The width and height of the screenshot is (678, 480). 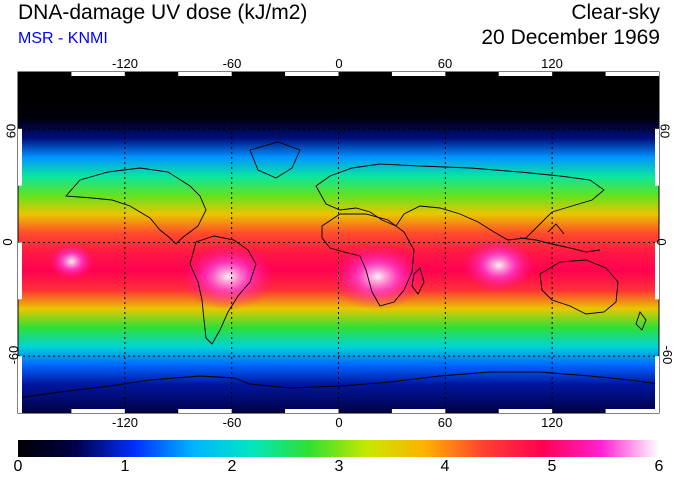 What do you see at coordinates (579, 287) in the screenshot?
I see `coast-australia` at bounding box center [579, 287].